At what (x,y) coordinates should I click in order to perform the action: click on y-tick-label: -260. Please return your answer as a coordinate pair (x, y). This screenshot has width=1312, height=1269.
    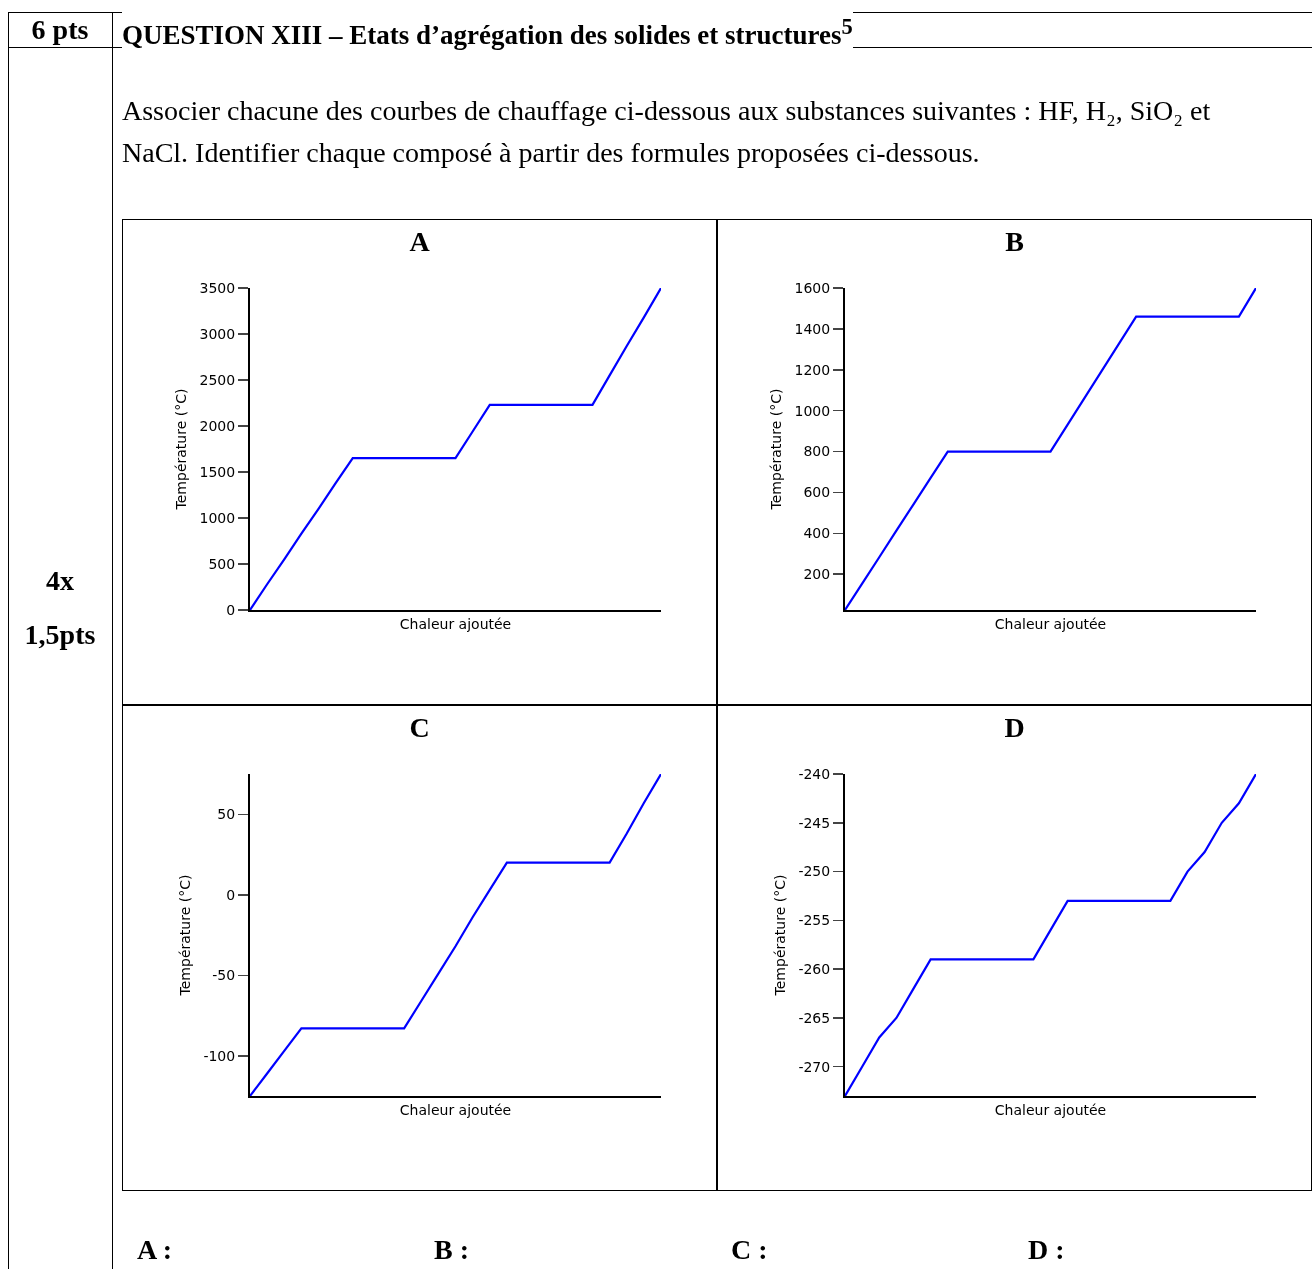
    Looking at the image, I should click on (814, 969).